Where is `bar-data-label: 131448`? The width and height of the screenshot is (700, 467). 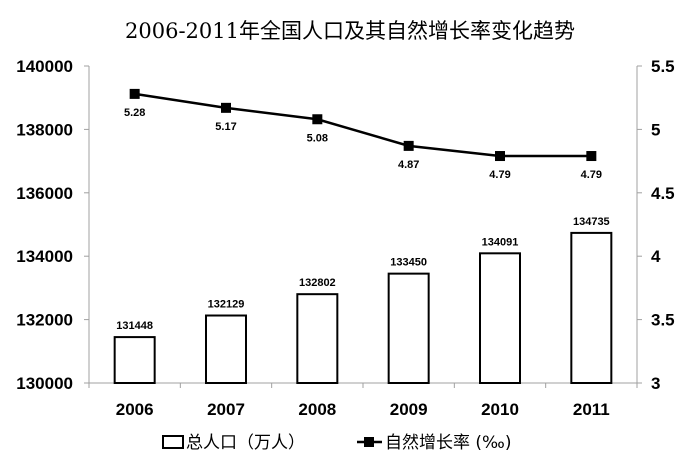
bar-data-label: 131448 is located at coordinates (134, 326).